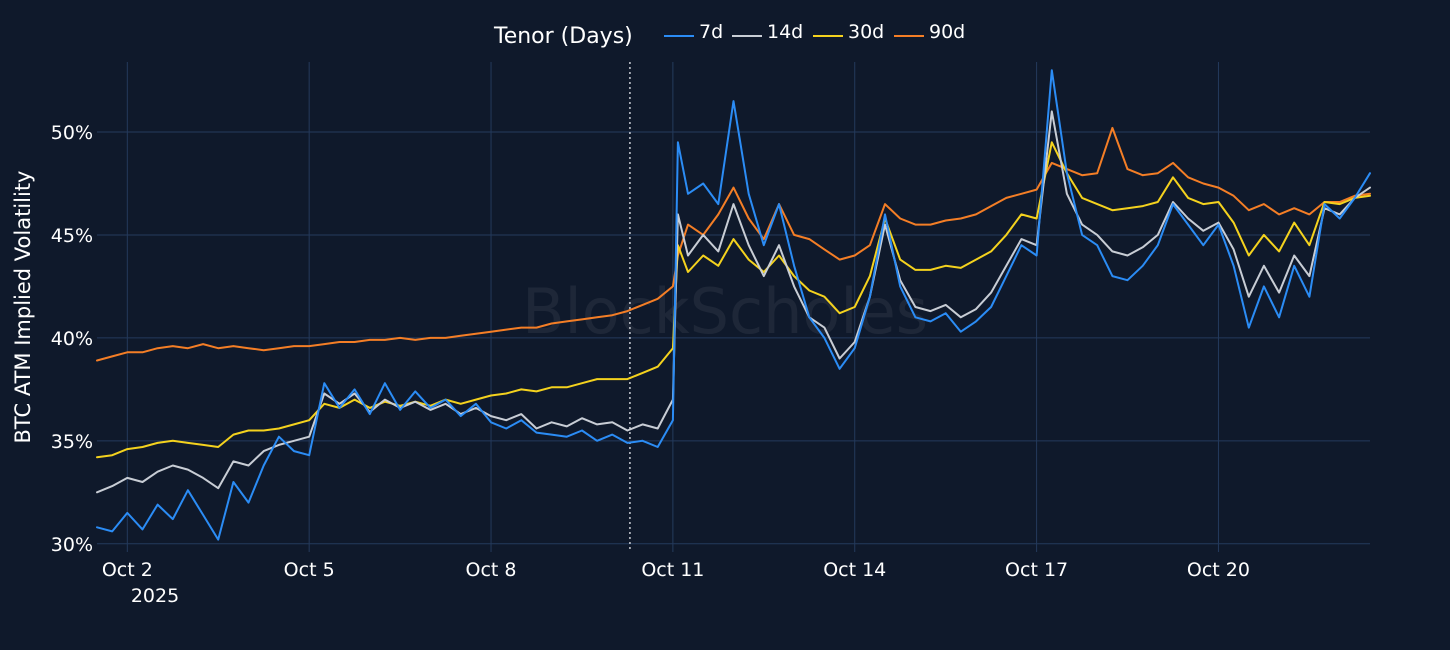 The height and width of the screenshot is (650, 1450). Describe the element at coordinates (785, 32) in the screenshot. I see `legend-label-14d: 14d` at that location.